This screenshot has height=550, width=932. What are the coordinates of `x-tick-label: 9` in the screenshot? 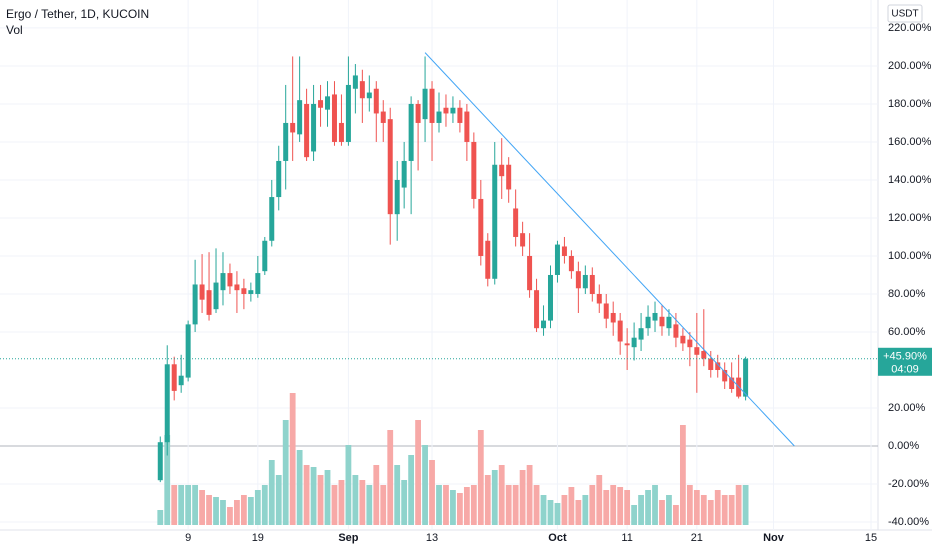 It's located at (188, 538).